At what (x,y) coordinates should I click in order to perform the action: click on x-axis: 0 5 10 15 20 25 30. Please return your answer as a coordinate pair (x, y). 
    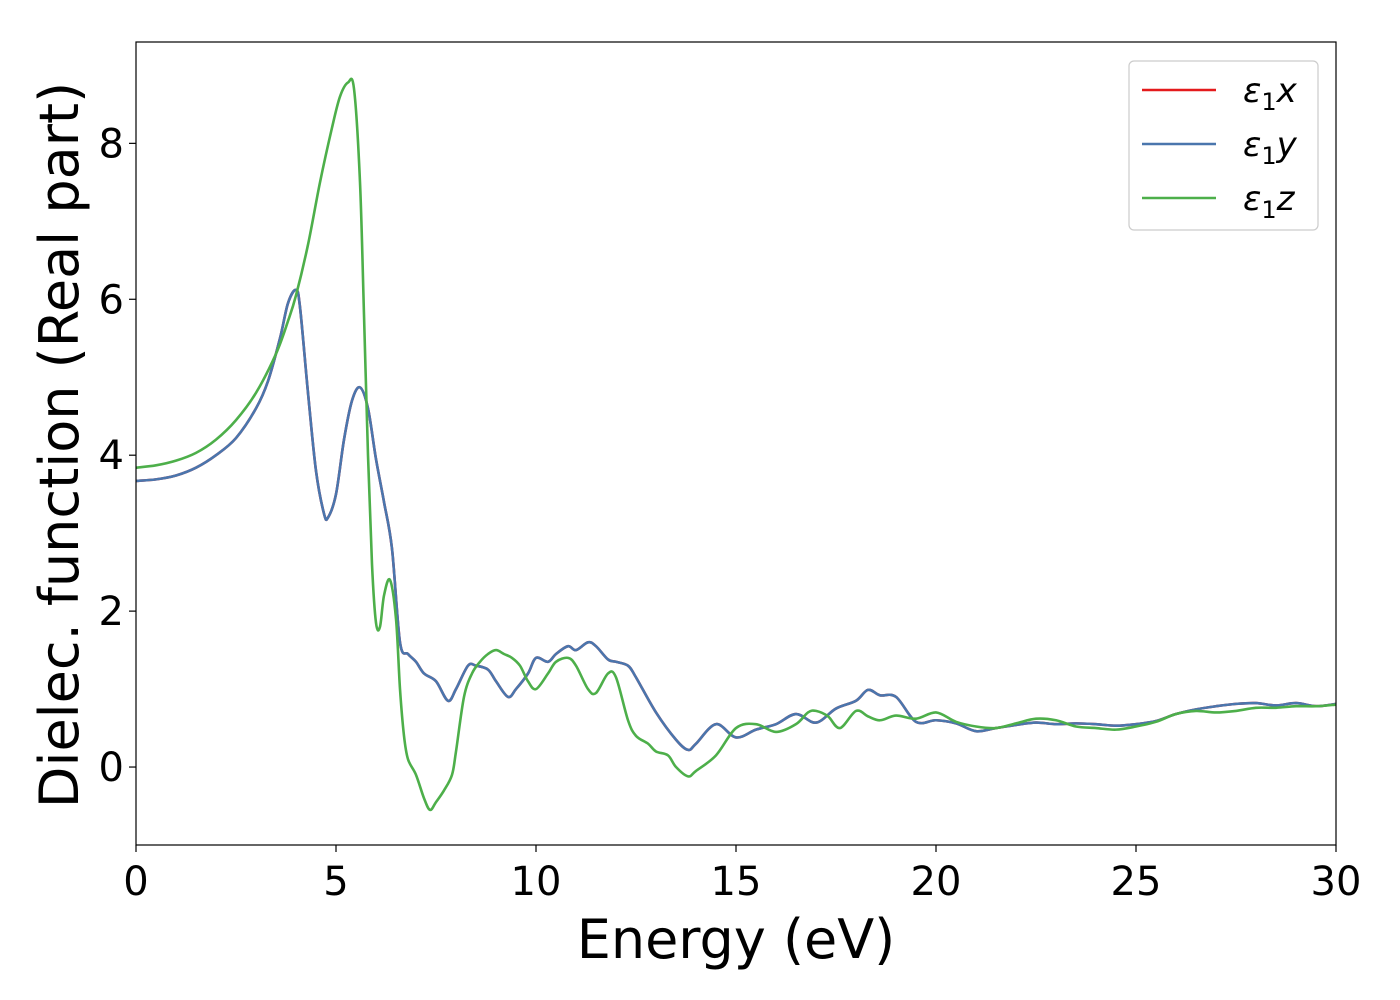
    Looking at the image, I should click on (742, 875).